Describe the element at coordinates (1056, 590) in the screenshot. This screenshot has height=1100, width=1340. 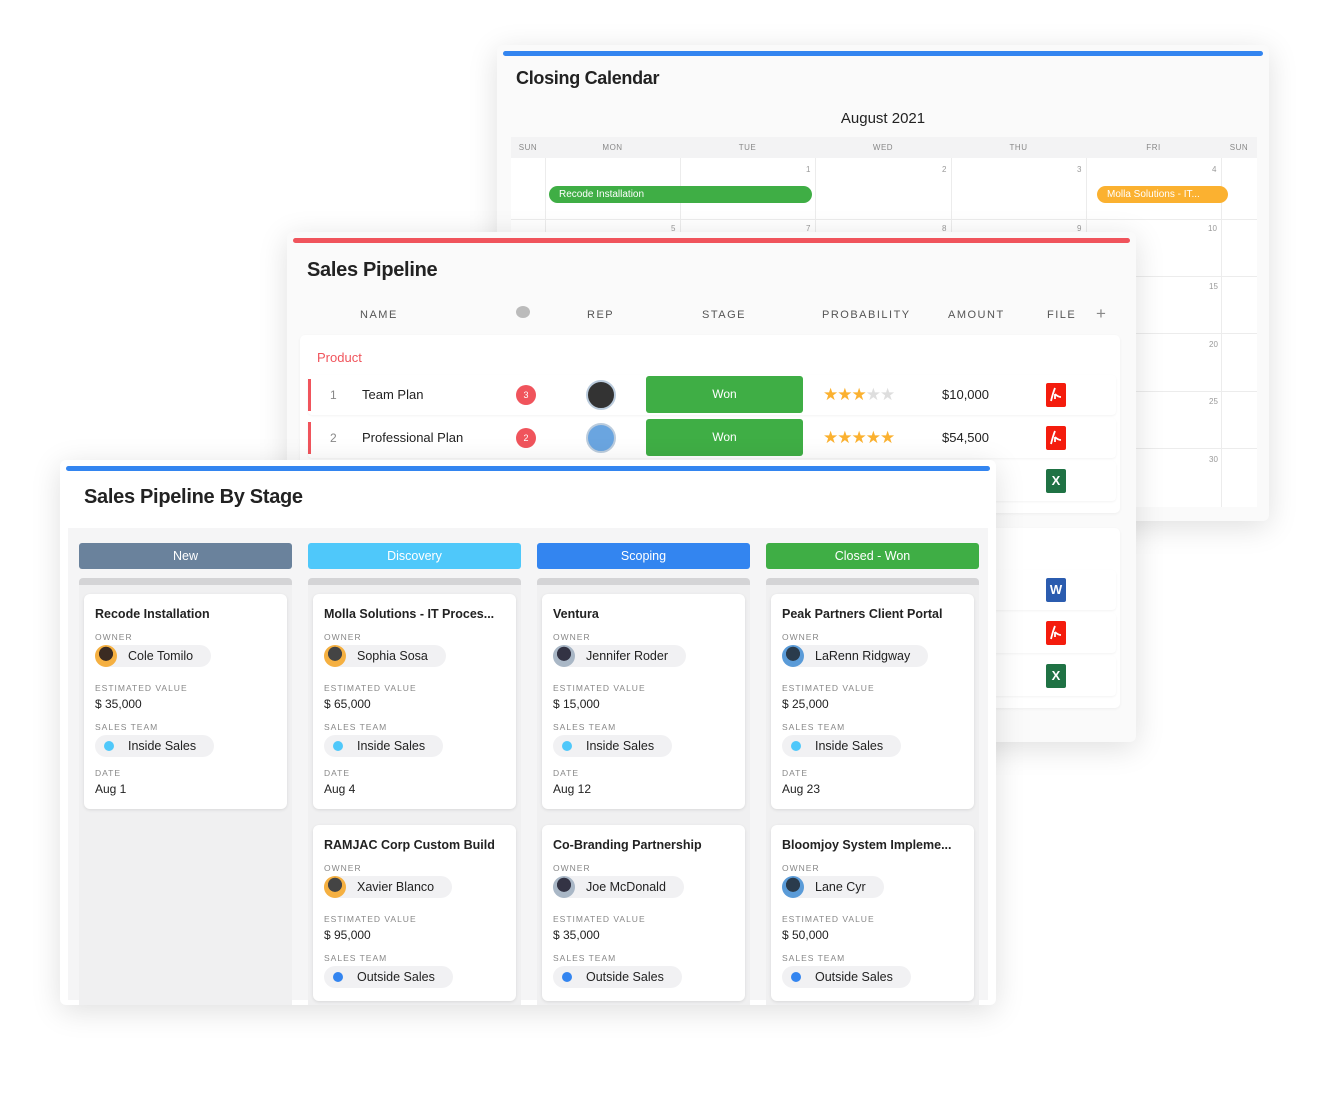
I see `word-icon: W` at that location.